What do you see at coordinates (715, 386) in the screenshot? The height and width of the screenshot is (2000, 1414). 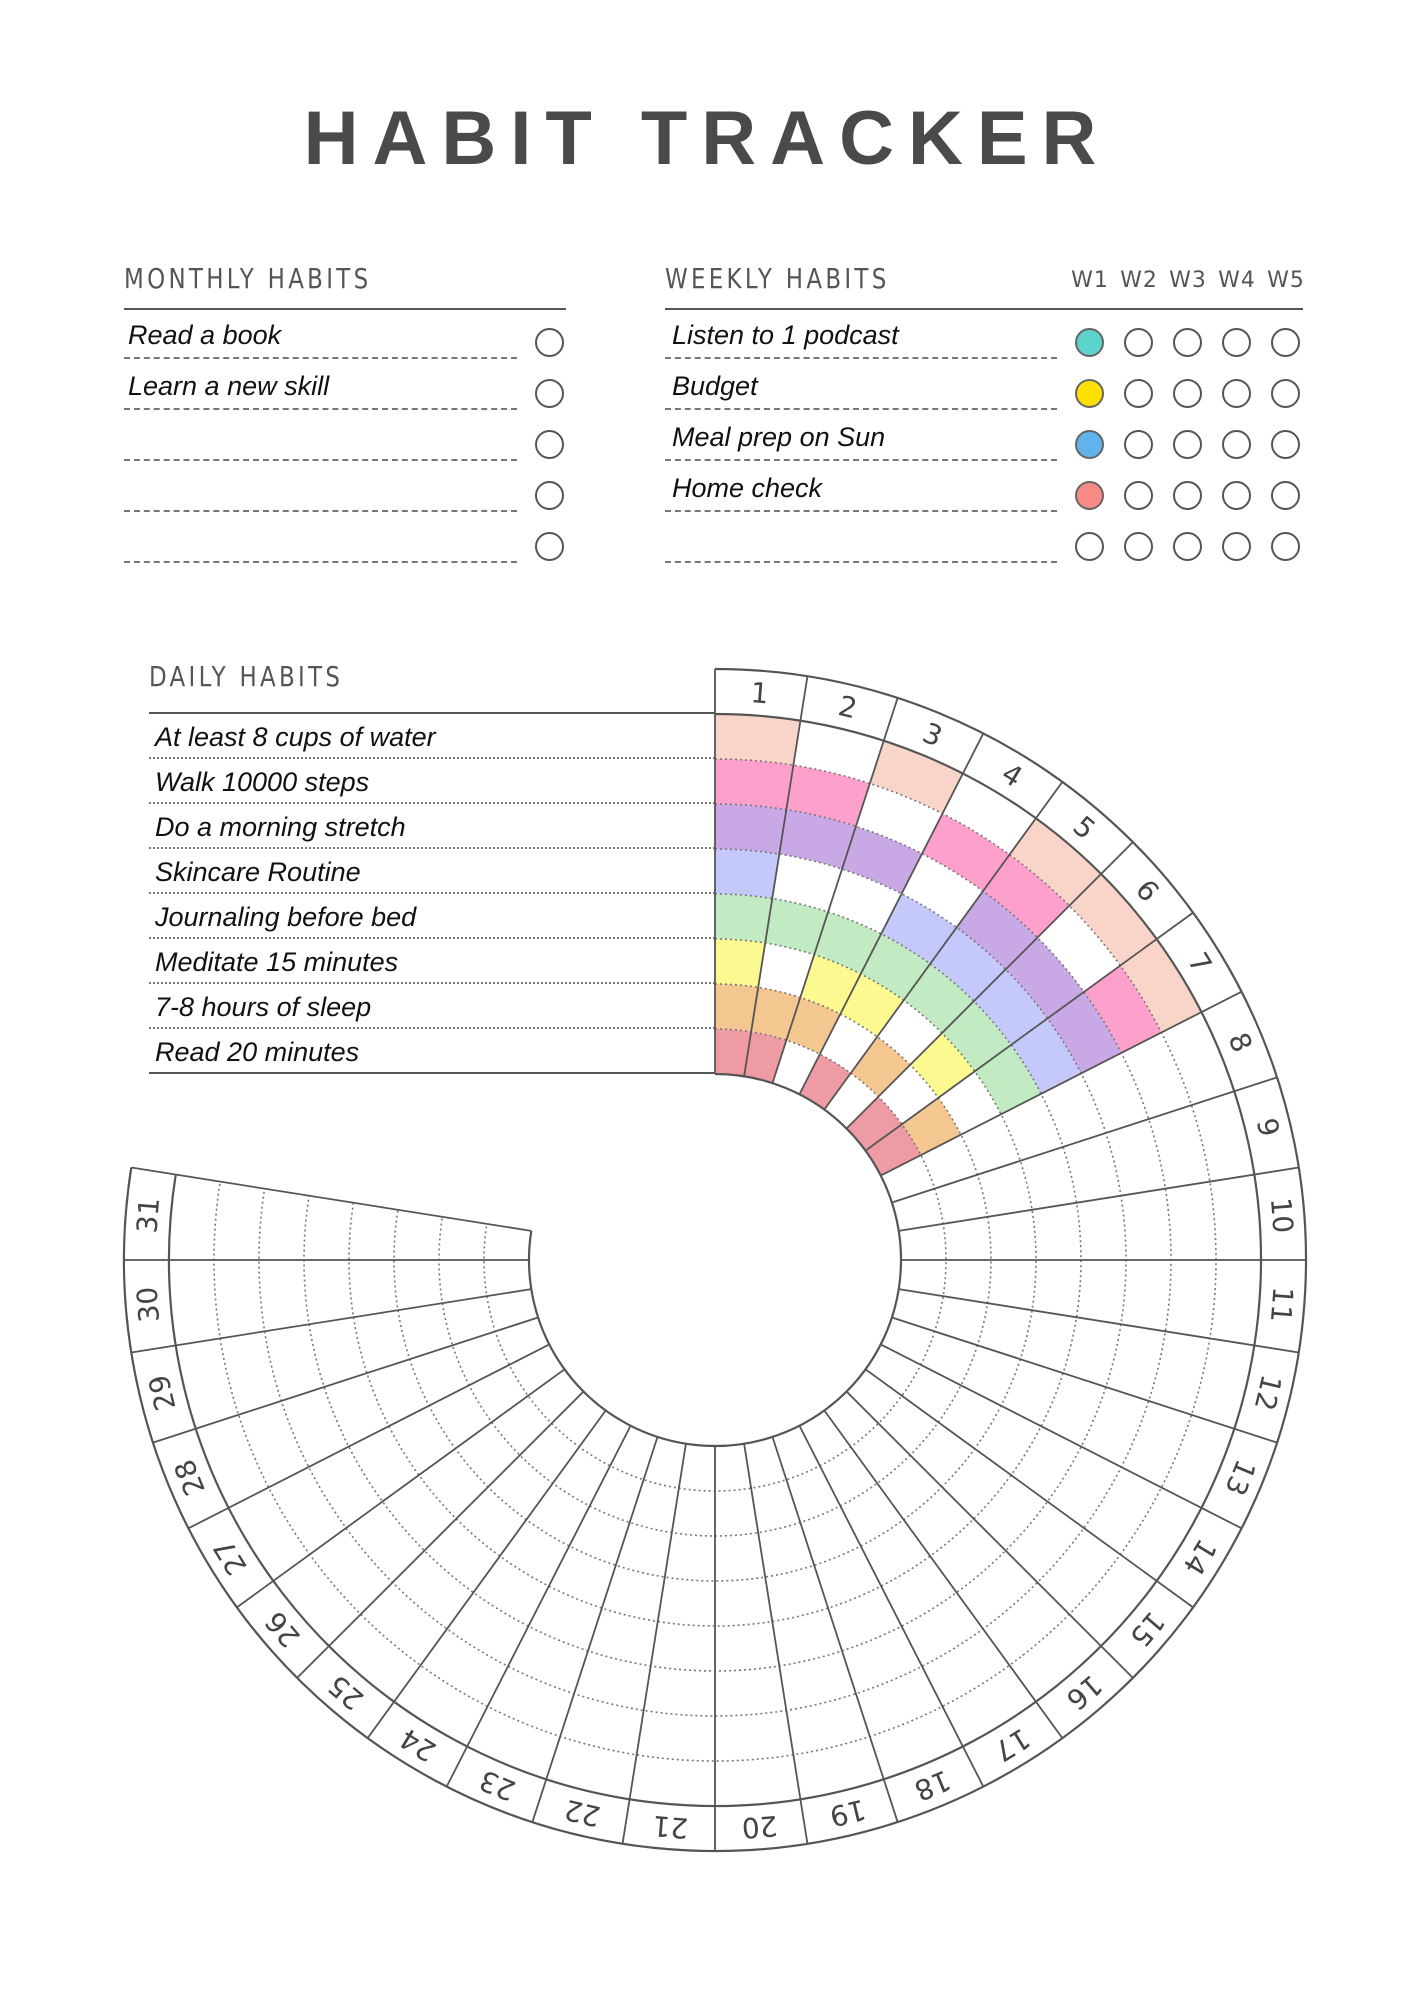 I see `weekly-habit-label: Budget` at bounding box center [715, 386].